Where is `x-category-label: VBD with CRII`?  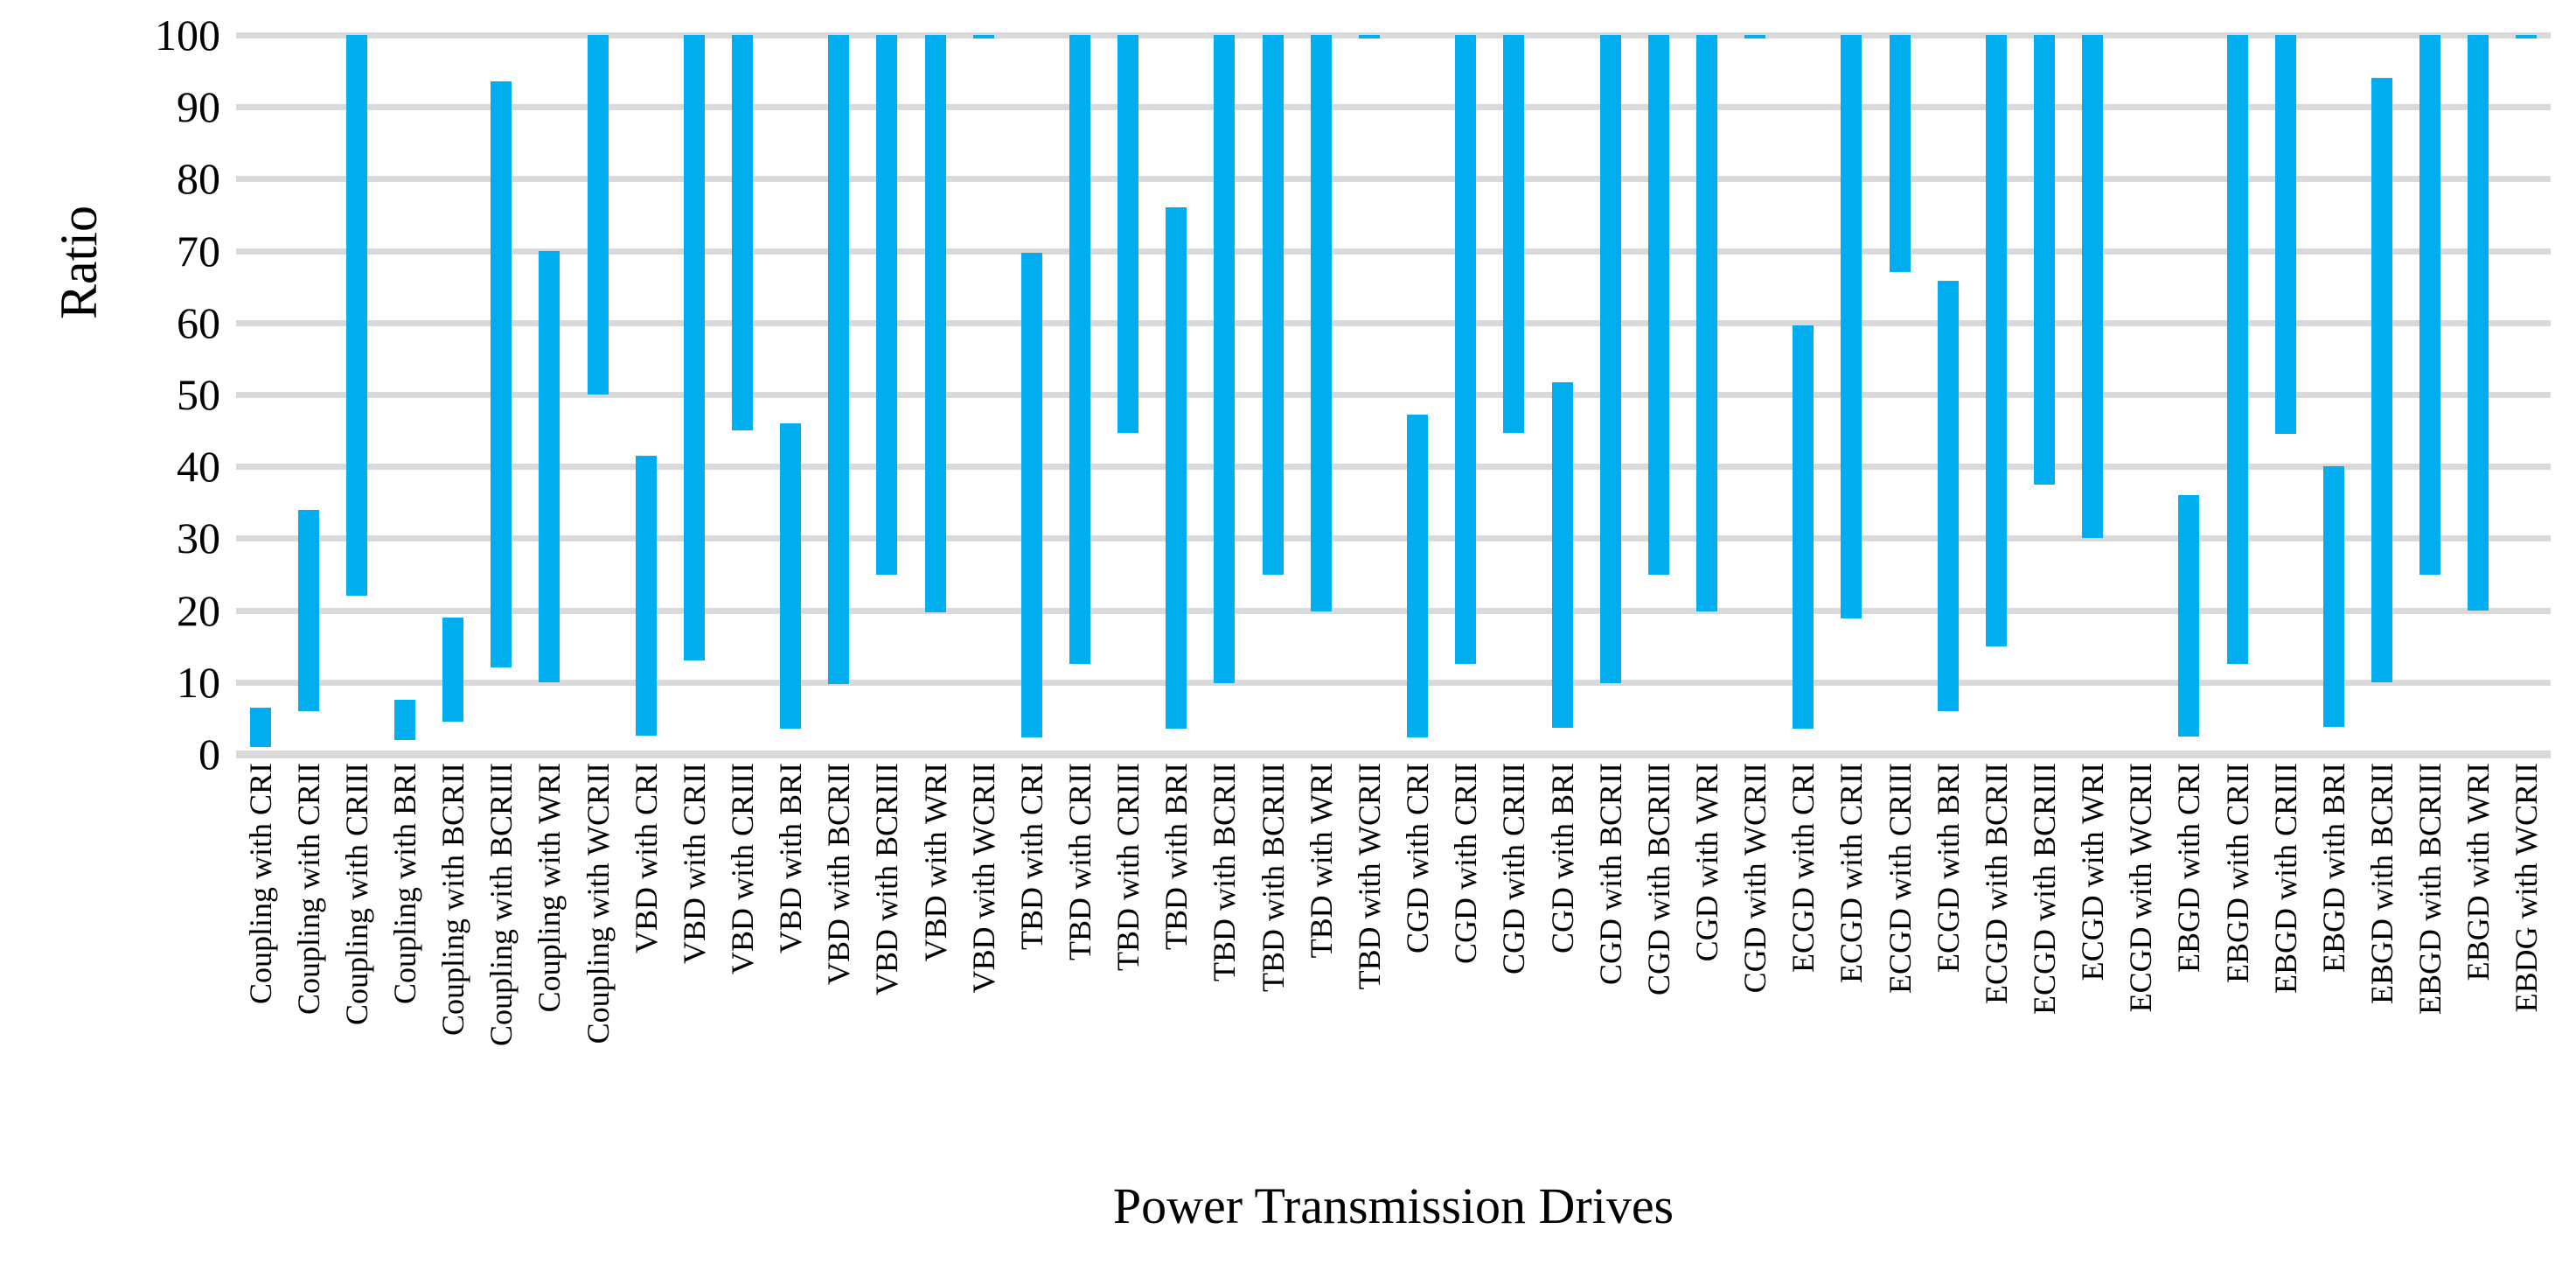
x-category-label: VBD with CRII is located at coordinates (694, 864).